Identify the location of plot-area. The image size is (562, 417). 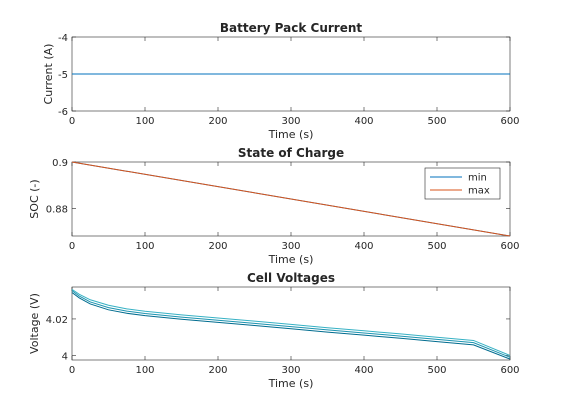
(291, 323).